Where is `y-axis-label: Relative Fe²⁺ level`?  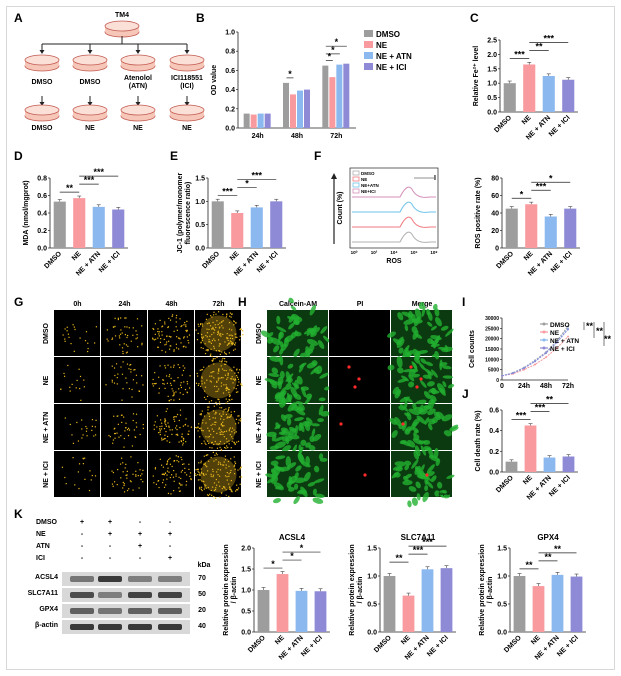 y-axis-label: Relative Fe²⁺ level is located at coordinates (476, 76).